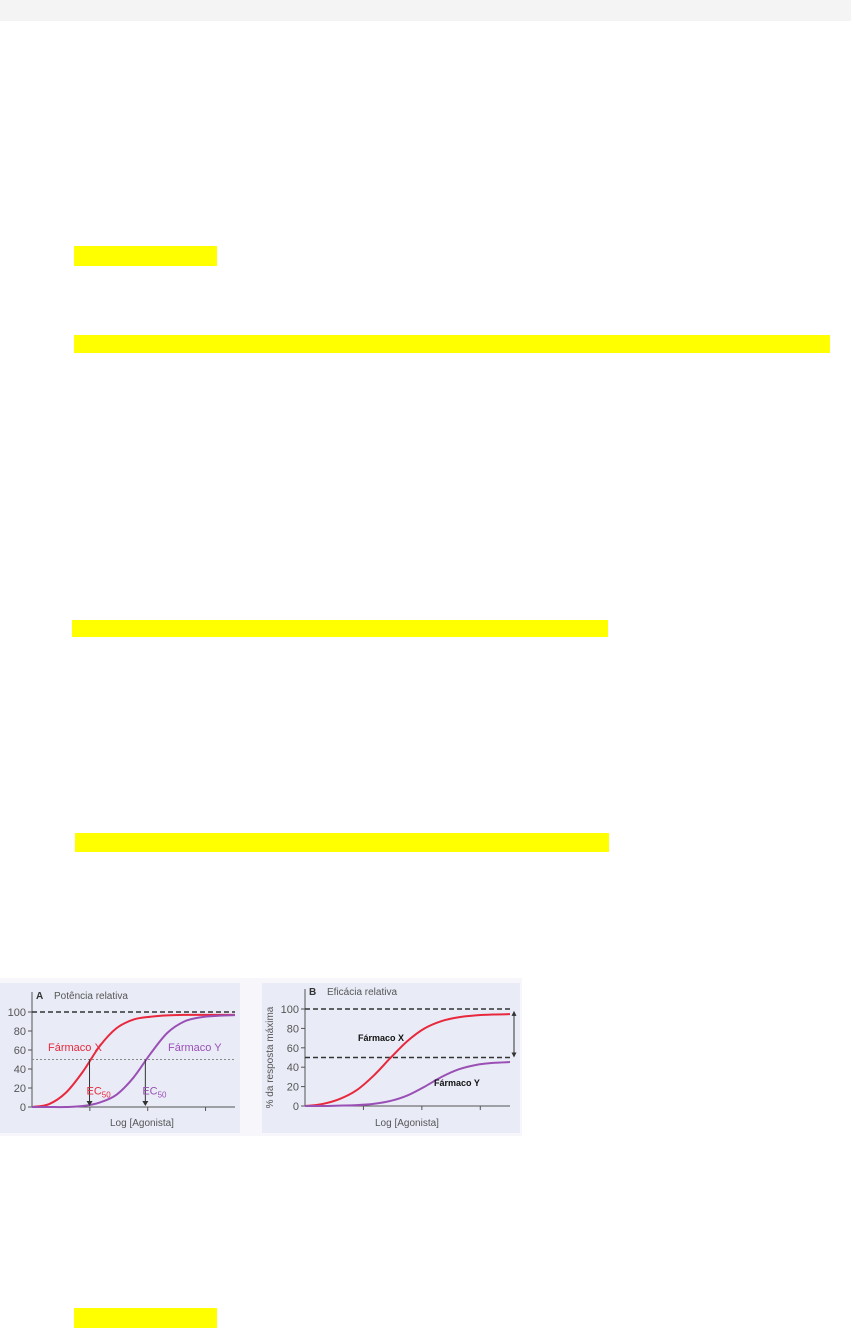  I want to click on chart-panel-background, so click(120, 1058).